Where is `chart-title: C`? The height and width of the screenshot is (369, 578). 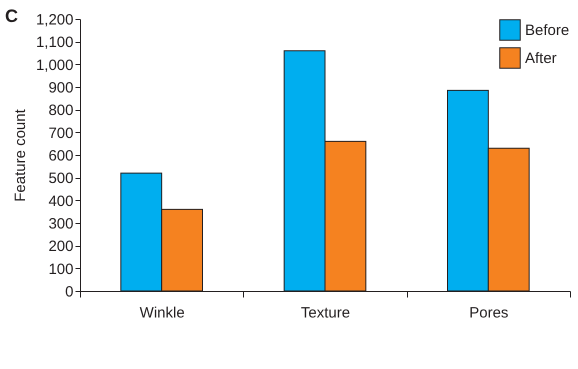
chart-title: C is located at coordinates (11, 16).